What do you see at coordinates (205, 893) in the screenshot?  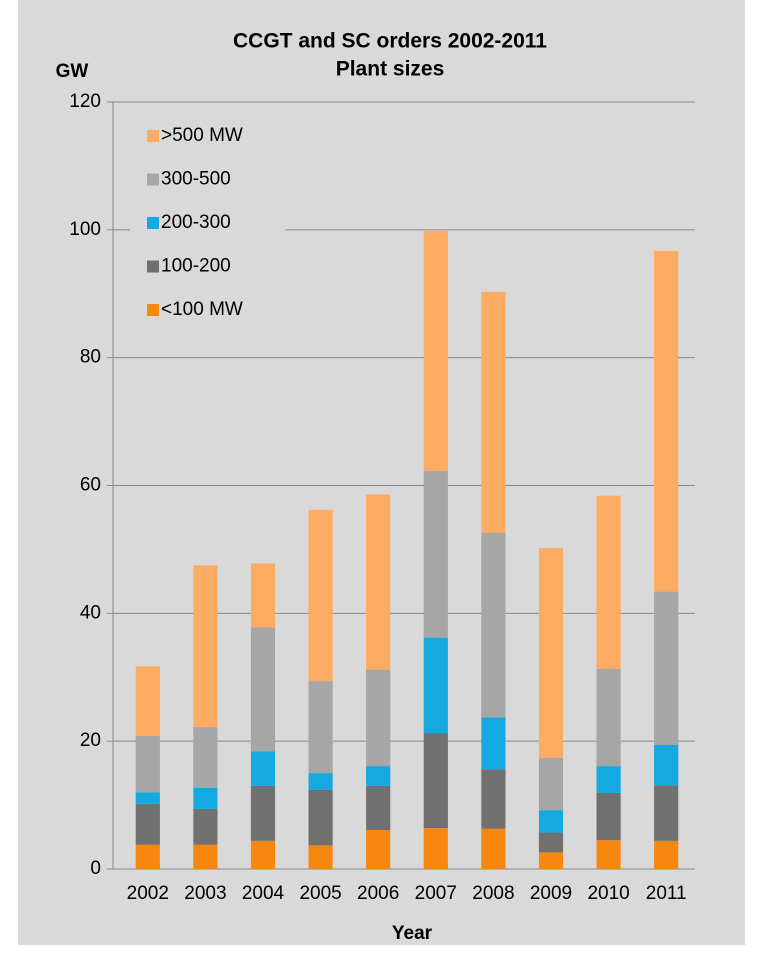 I see `x-tick-label: 2003` at bounding box center [205, 893].